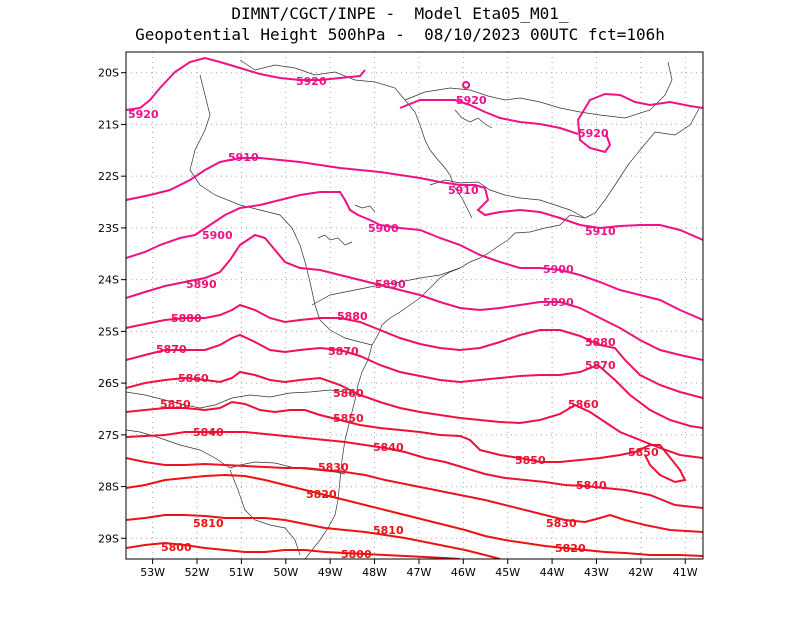 The width and height of the screenshot is (800, 618). Describe the element at coordinates (463, 190) in the screenshot. I see `contour-label-5910-b: 5910` at that location.